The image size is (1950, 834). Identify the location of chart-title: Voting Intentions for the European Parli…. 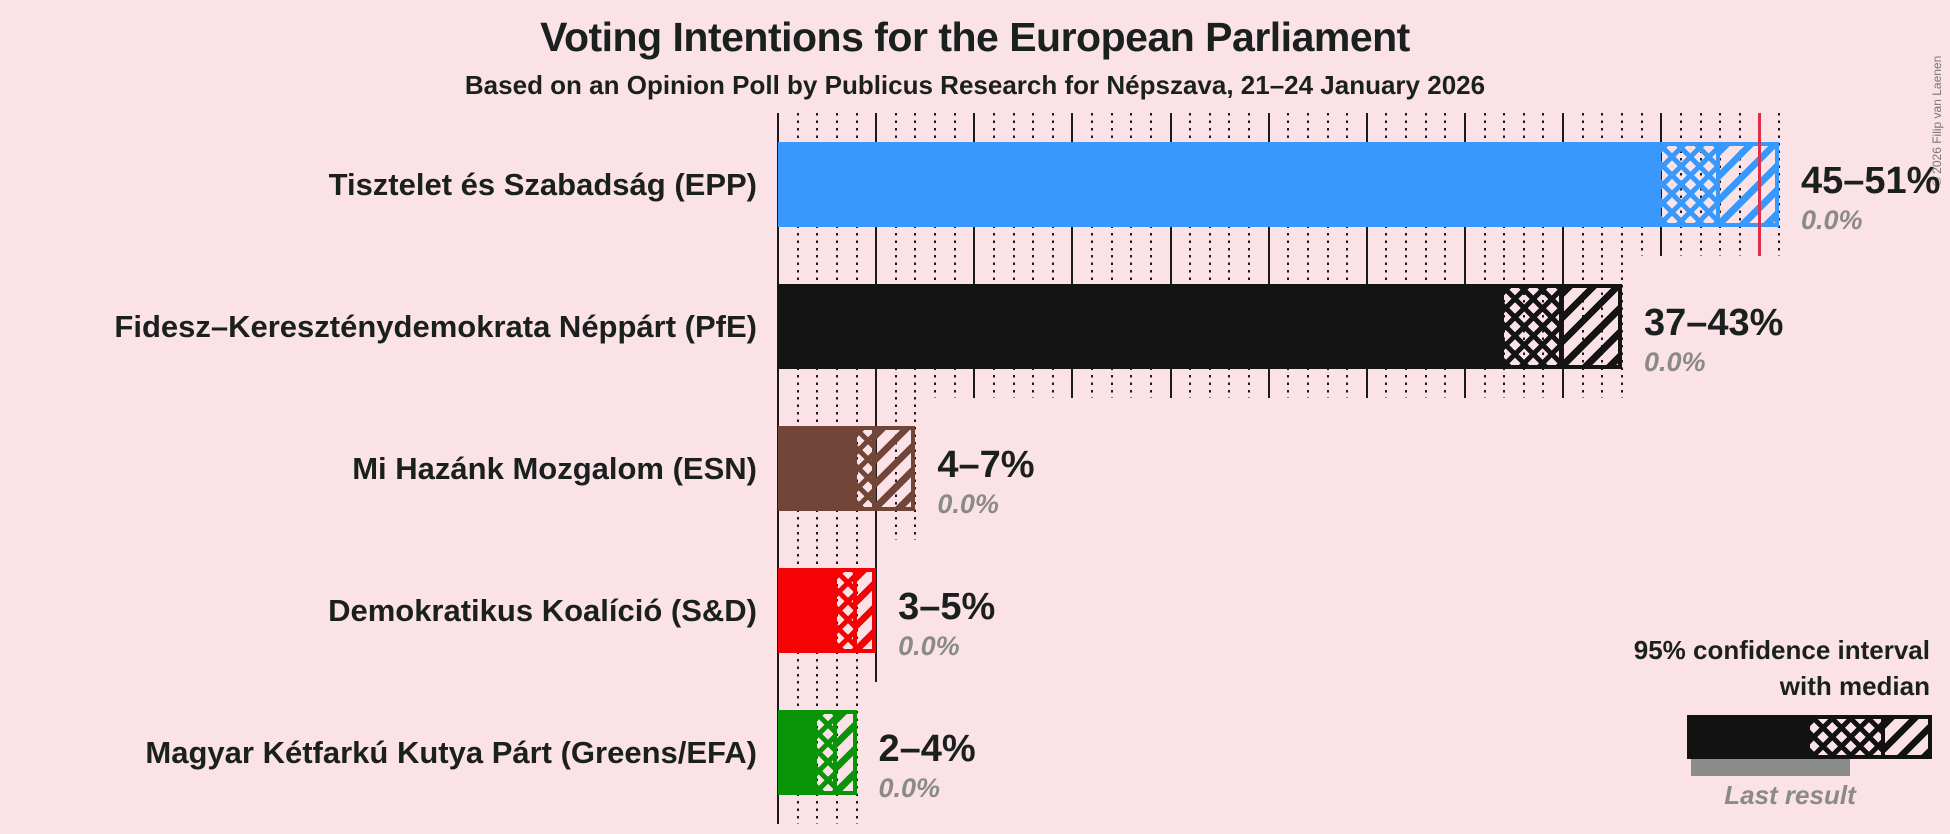
(975, 37).